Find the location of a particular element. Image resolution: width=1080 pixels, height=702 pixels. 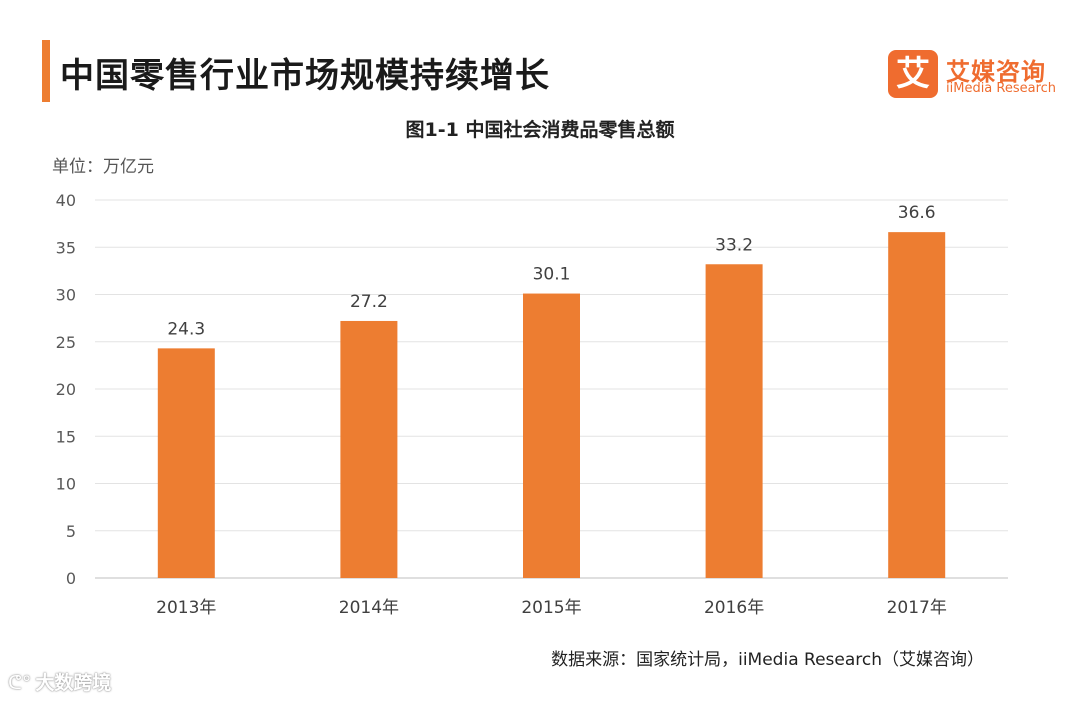

bar-2013年 is located at coordinates (186, 463).